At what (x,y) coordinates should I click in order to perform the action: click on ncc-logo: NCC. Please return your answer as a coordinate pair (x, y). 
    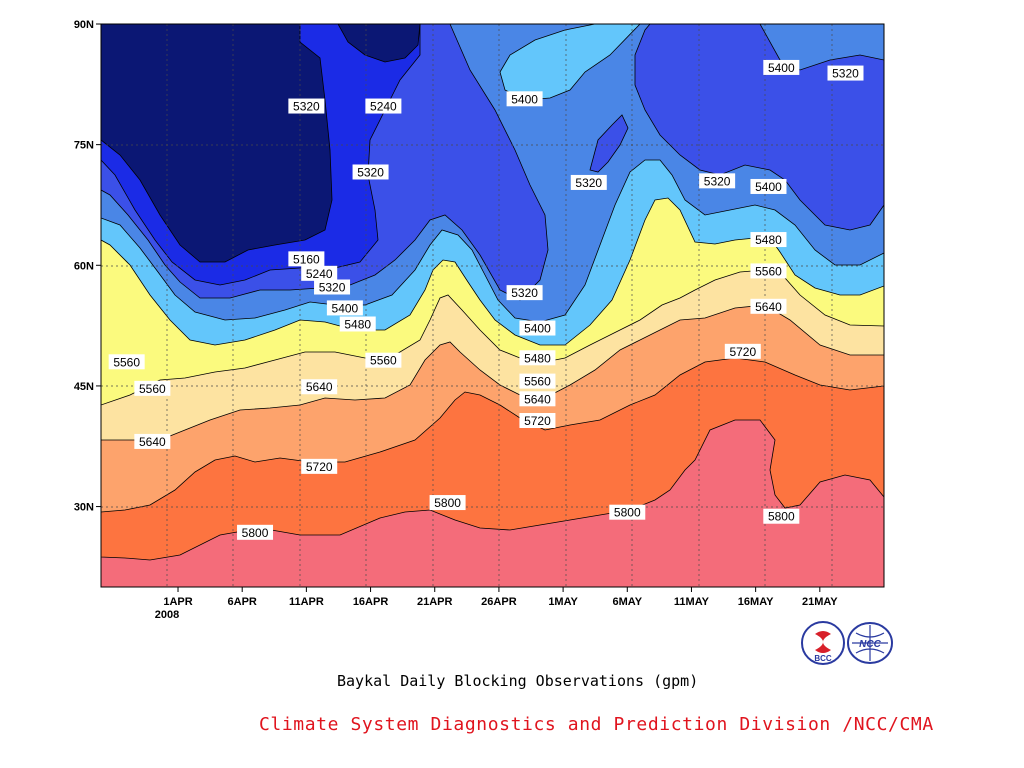
    Looking at the image, I should click on (870, 643).